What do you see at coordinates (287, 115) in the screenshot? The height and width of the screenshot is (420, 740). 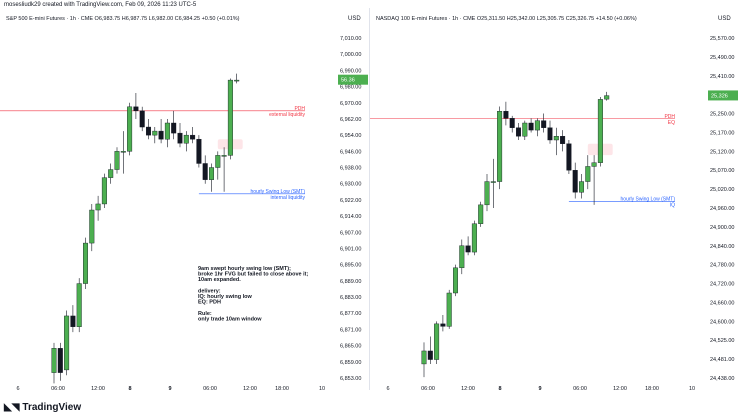 I see `pdh-sublabel: external liquidity` at bounding box center [287, 115].